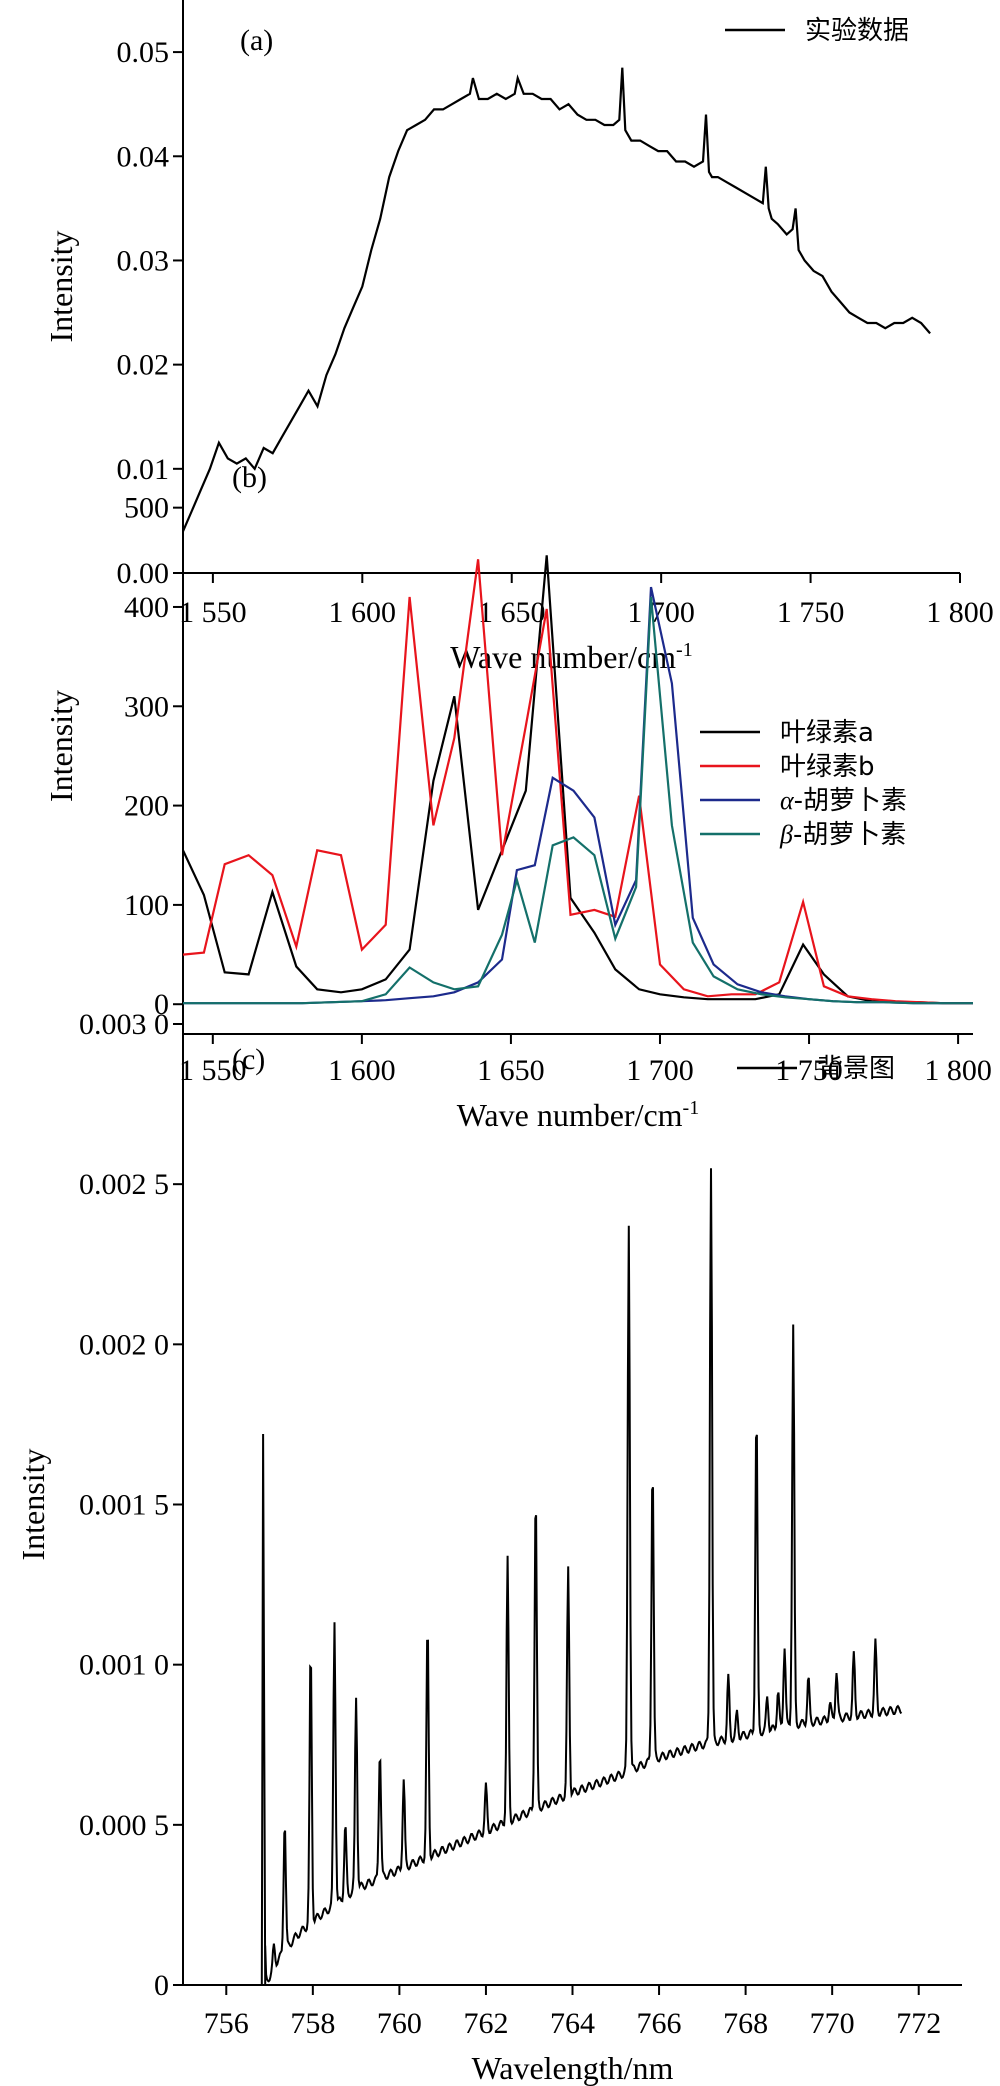 The image size is (1000, 2086). Describe the element at coordinates (146, 508) in the screenshot. I see `y-tick-label: 500` at that location.